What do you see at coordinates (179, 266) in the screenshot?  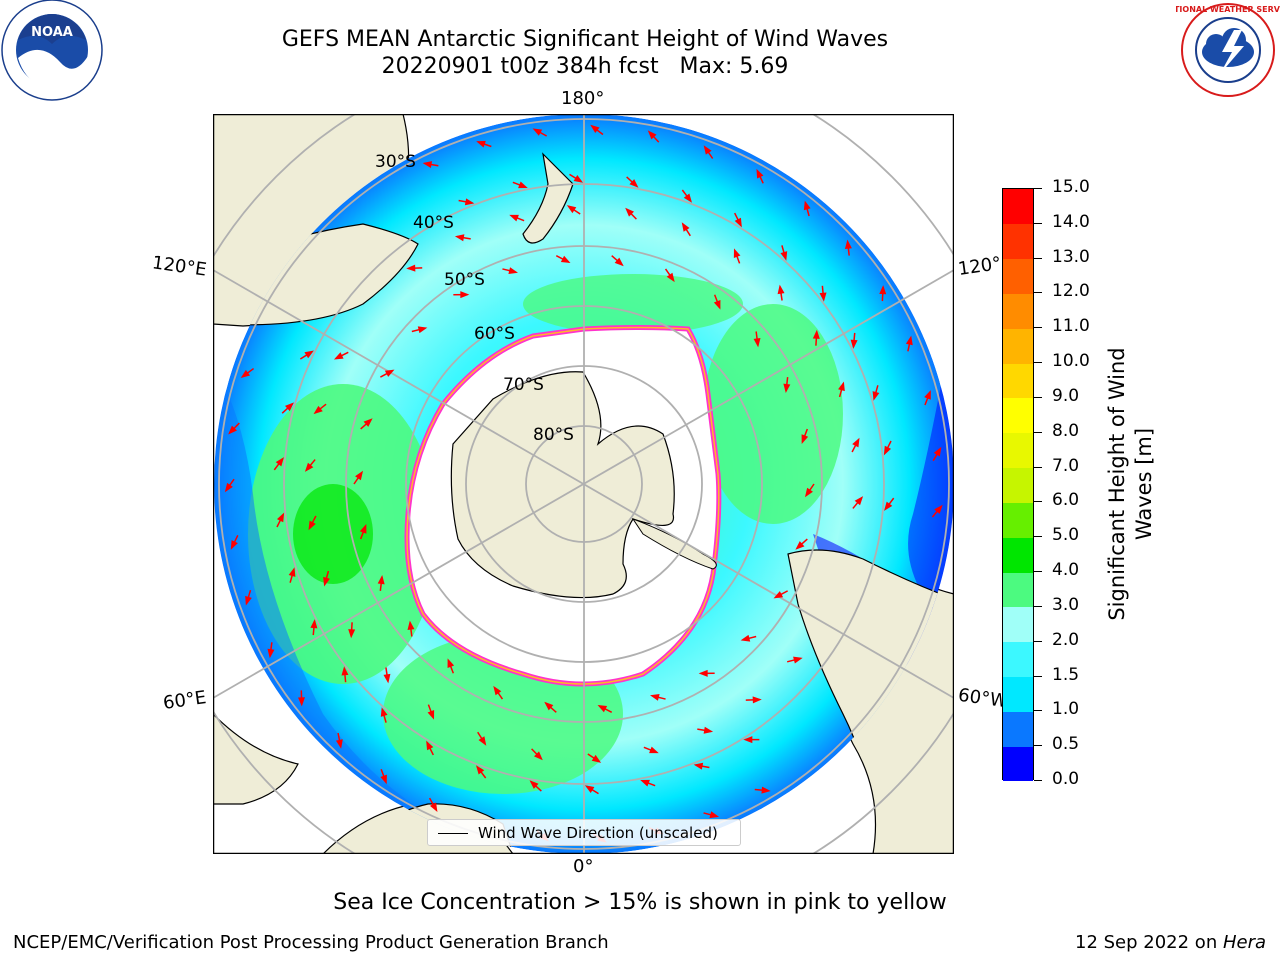 I see `lon-label-120e: 120°E` at bounding box center [179, 266].